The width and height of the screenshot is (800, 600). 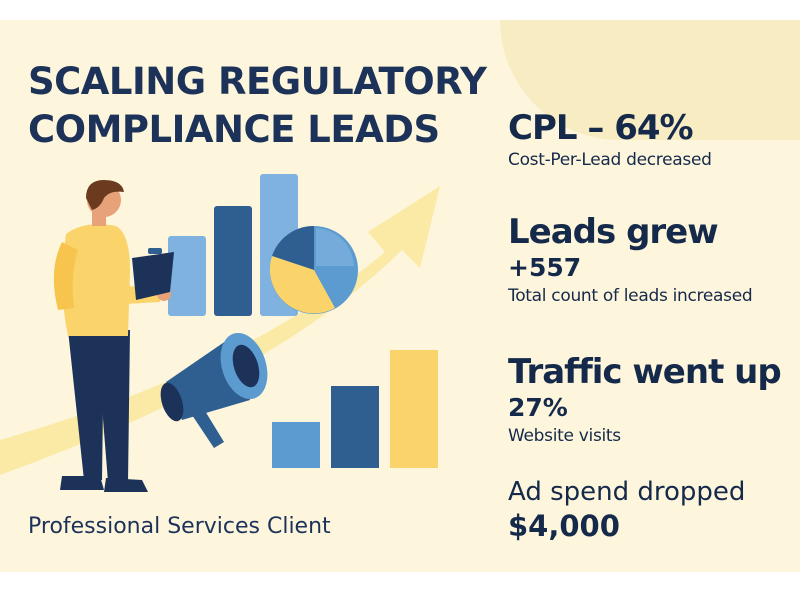 What do you see at coordinates (610, 160) in the screenshot?
I see `stat-cpl-caption: Cost-Per-Lead decreased` at bounding box center [610, 160].